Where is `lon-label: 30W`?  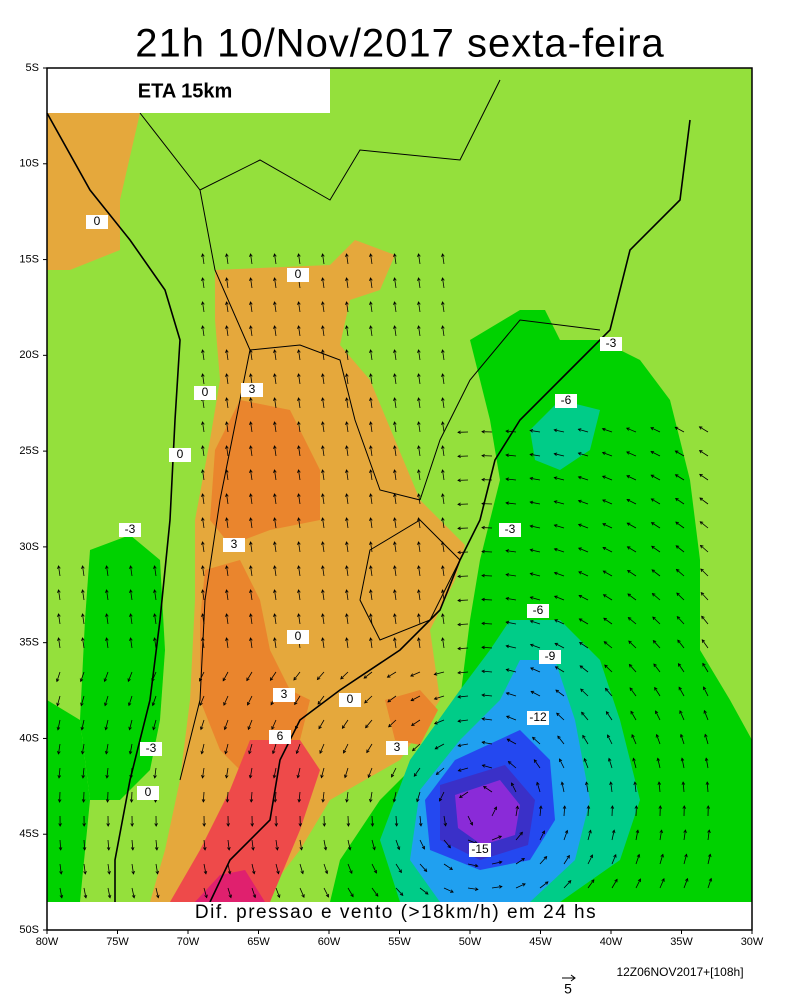
lon-label: 30W is located at coordinates (752, 942).